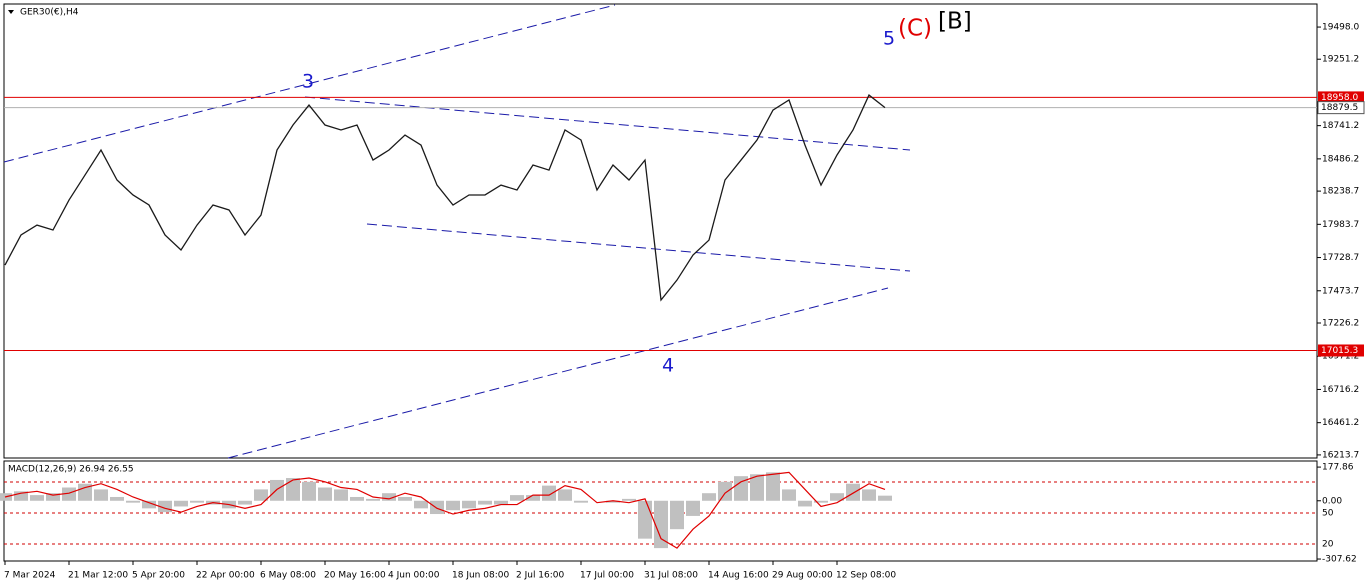 The width and height of the screenshot is (1366, 588). I want to click on x-tick-label: 4 Jun 00:00, so click(414, 576).